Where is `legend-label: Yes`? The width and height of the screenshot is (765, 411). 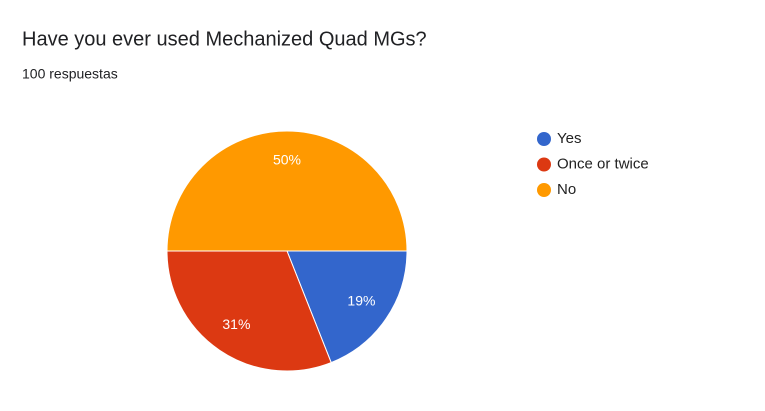 legend-label: Yes is located at coordinates (569, 138).